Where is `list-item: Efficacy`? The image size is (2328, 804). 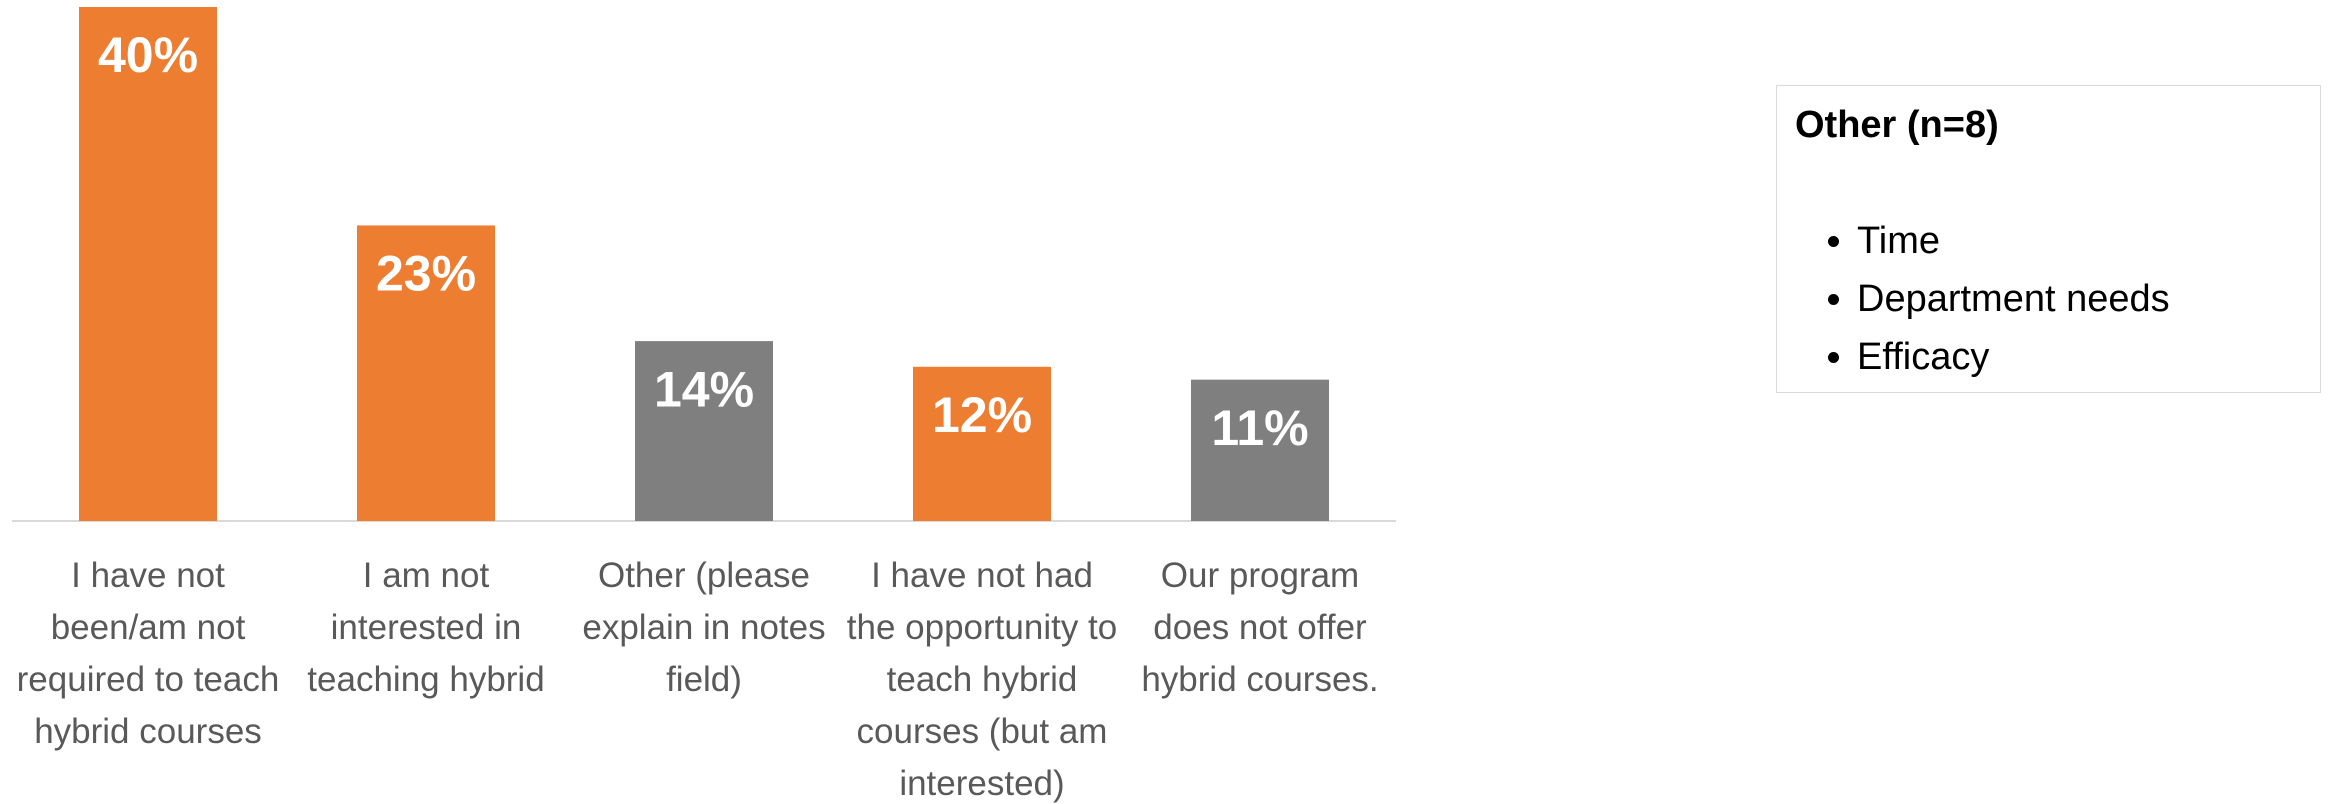 list-item: Efficacy is located at coordinates (2013, 357).